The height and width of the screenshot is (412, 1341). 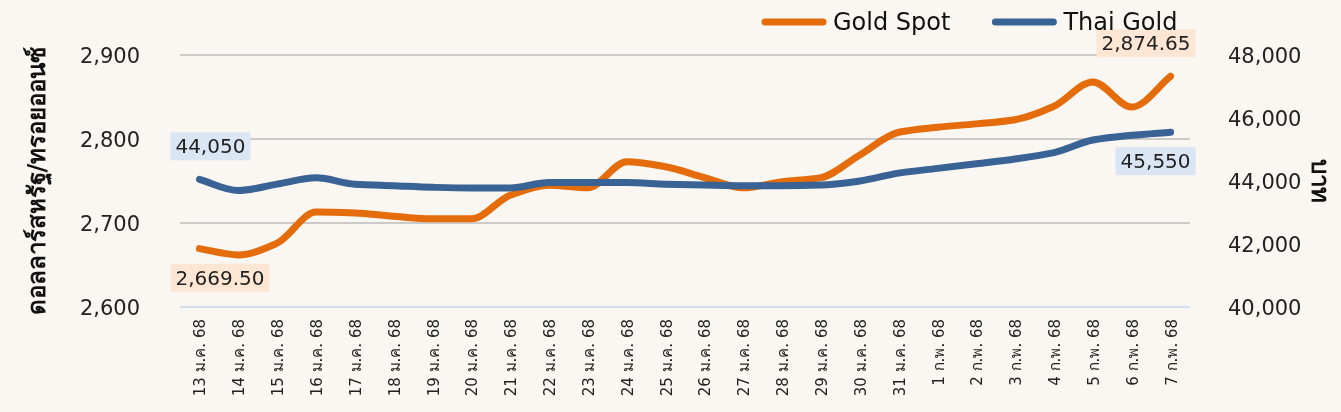 I want to click on x-tick-label: 31 ม.ค. 68, so click(x=899, y=358).